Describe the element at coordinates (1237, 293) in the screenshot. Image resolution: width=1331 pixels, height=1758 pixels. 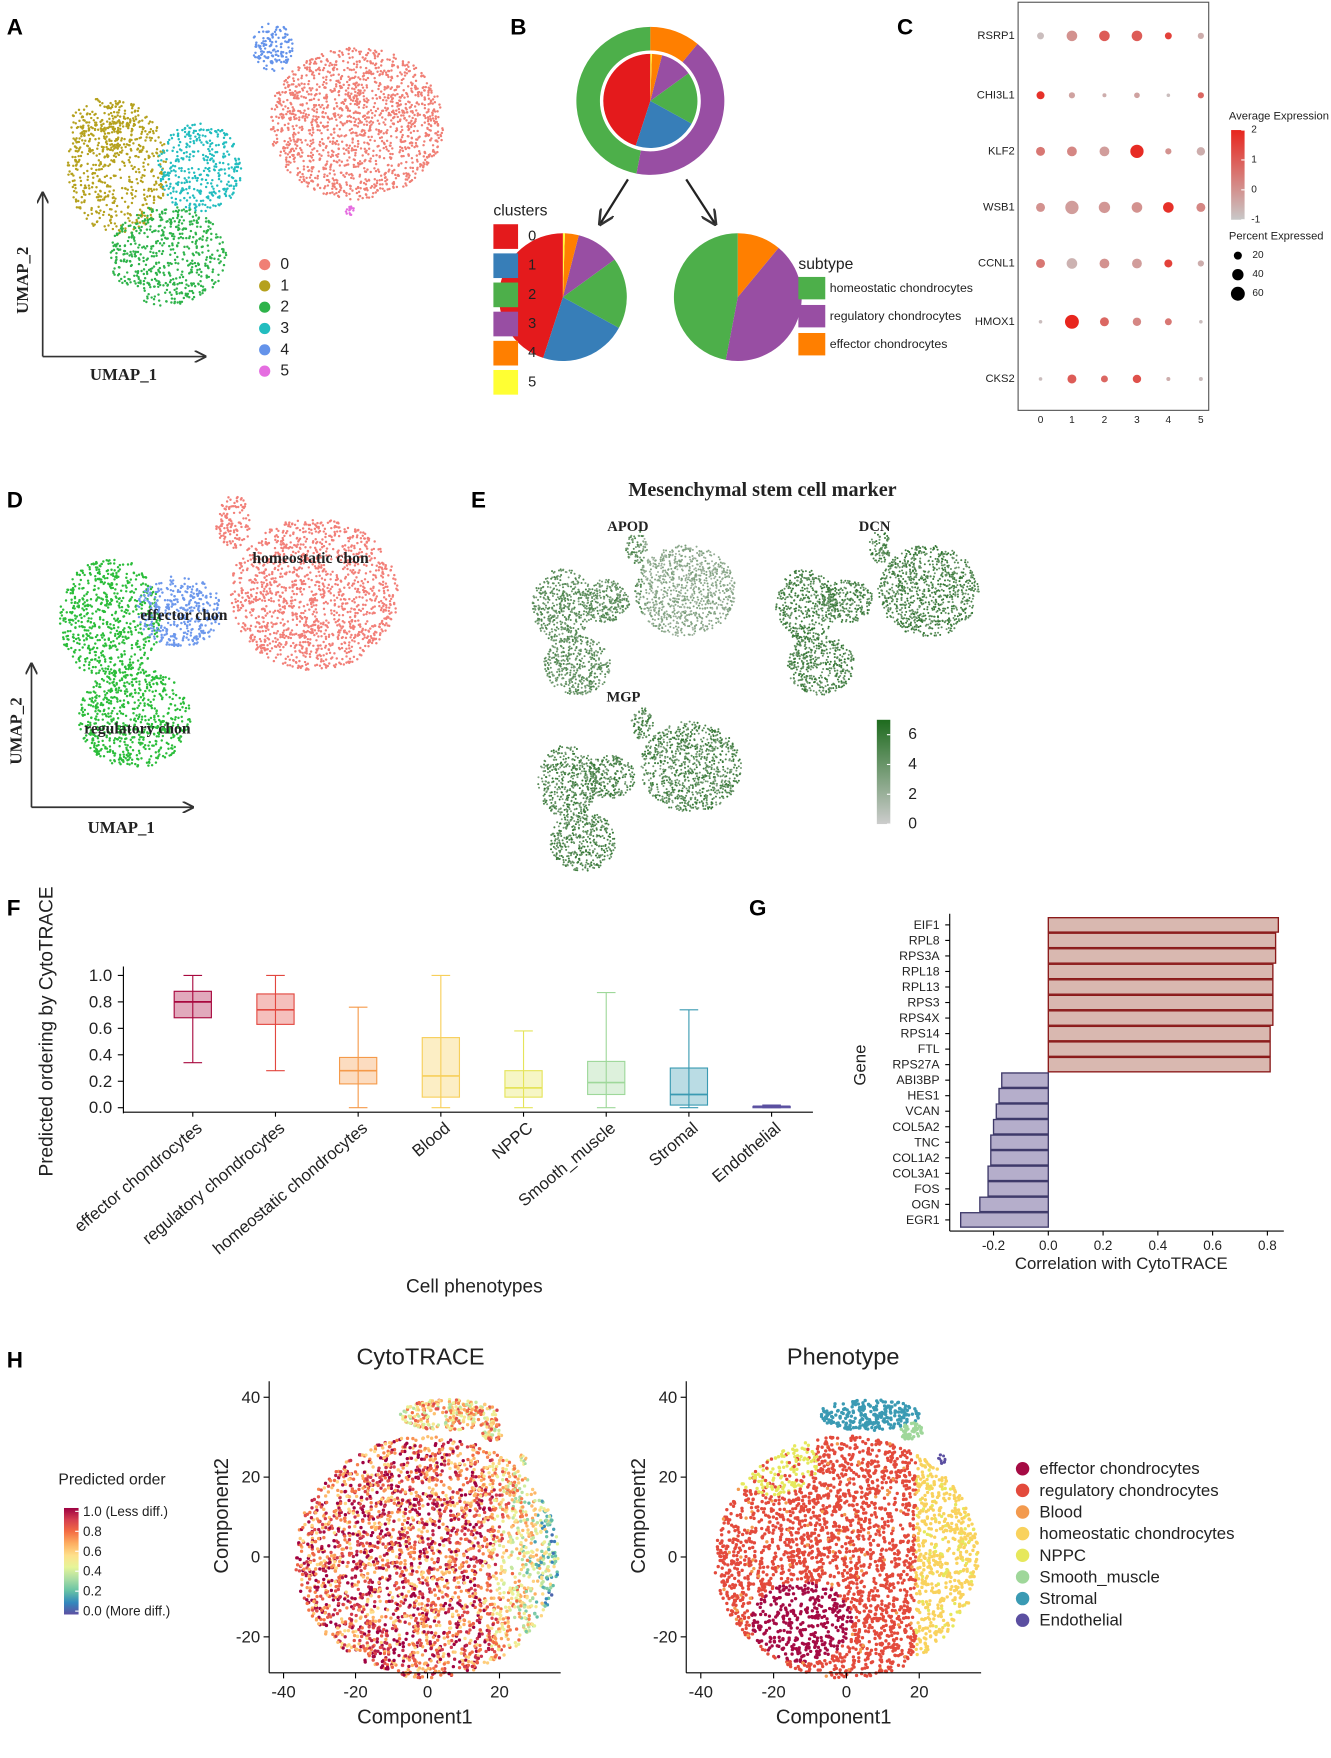
I see `size-key` at that location.